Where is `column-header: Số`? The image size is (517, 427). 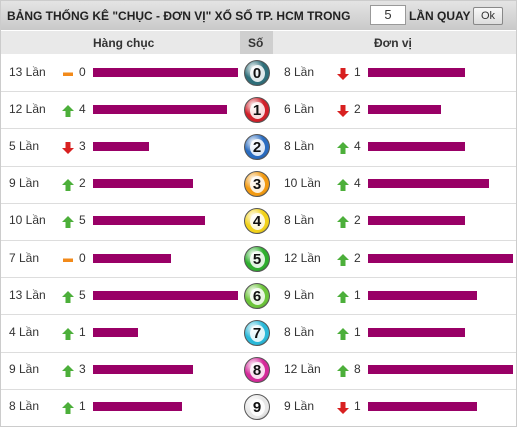 column-header: Số is located at coordinates (256, 43).